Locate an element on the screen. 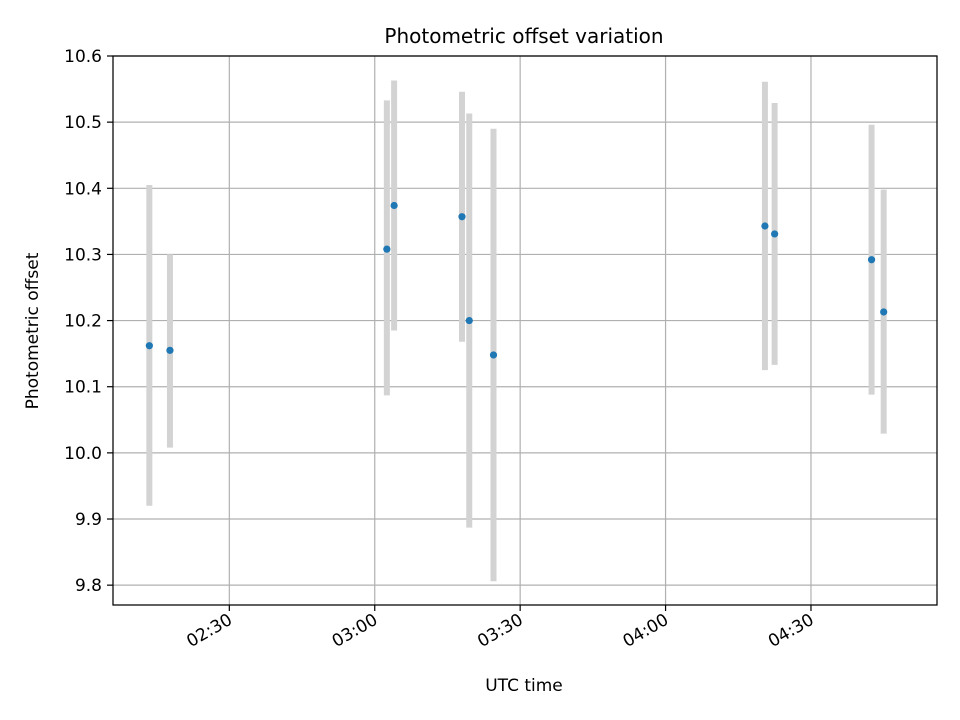 The height and width of the screenshot is (720, 960). x-tick-label: 03:00 is located at coordinates (355, 631).